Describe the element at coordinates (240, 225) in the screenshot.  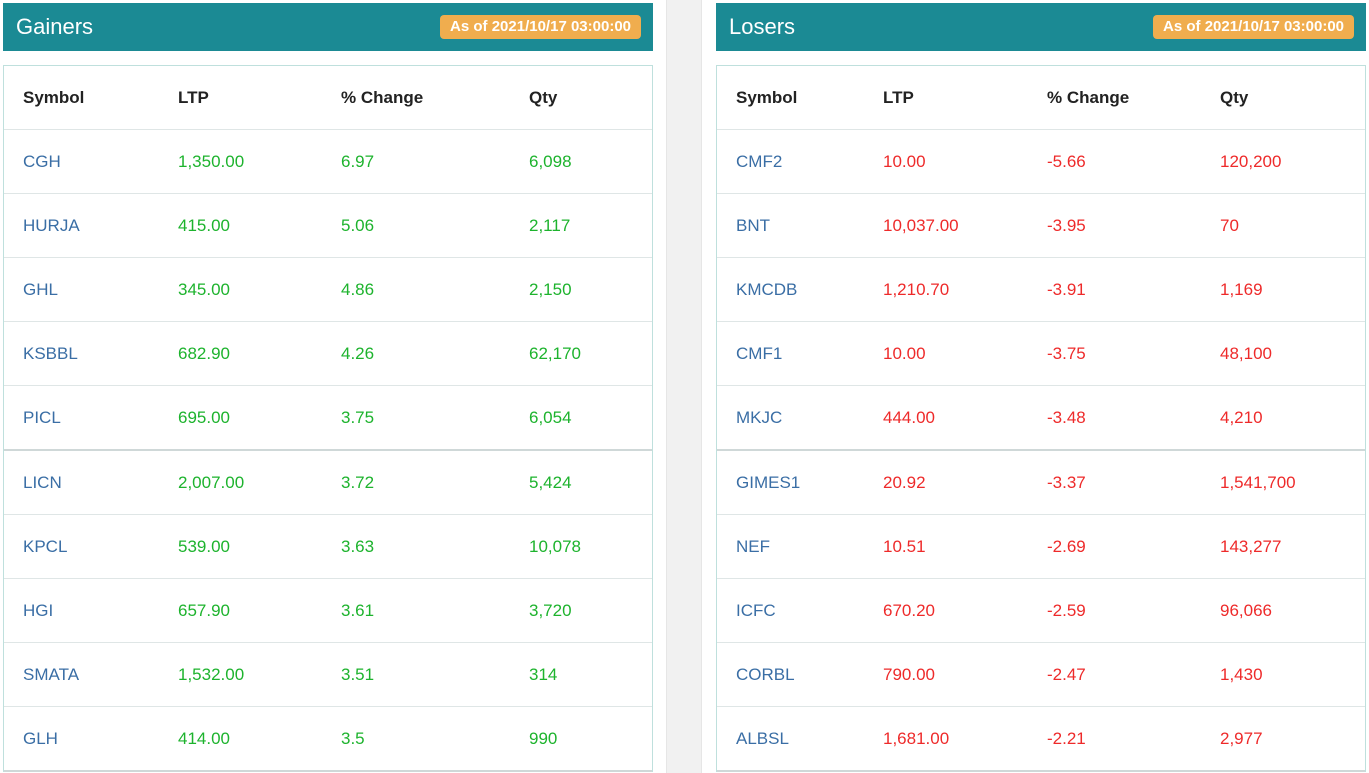
I see `ltp-cell: 415.00` at that location.